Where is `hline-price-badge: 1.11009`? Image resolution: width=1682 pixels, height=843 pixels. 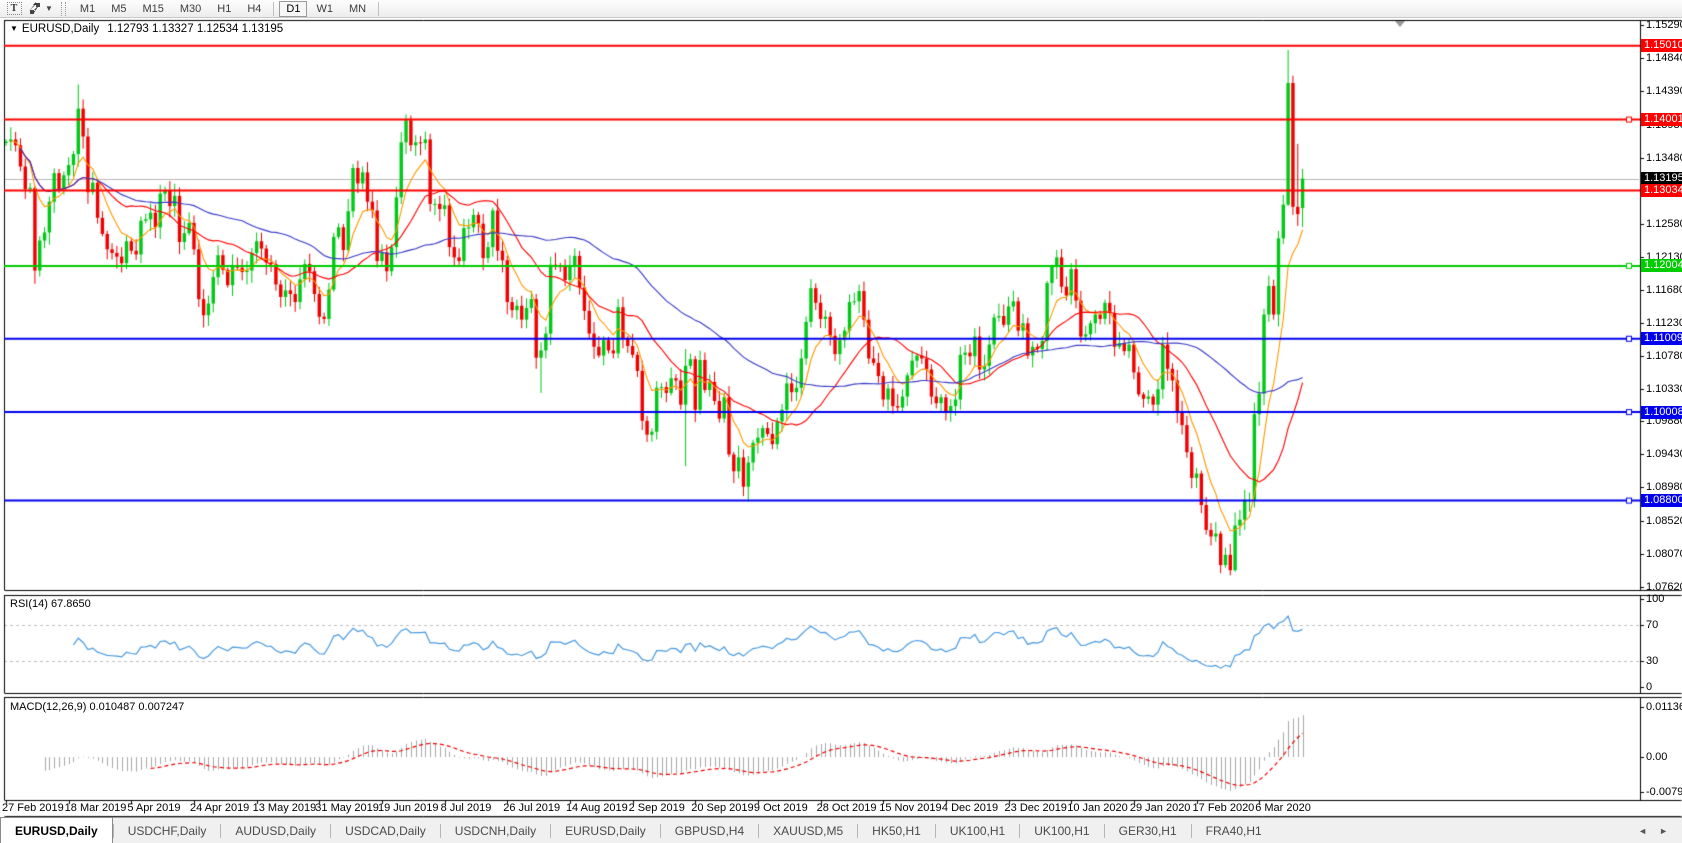
hline-price-badge: 1.11009 is located at coordinates (1661, 339).